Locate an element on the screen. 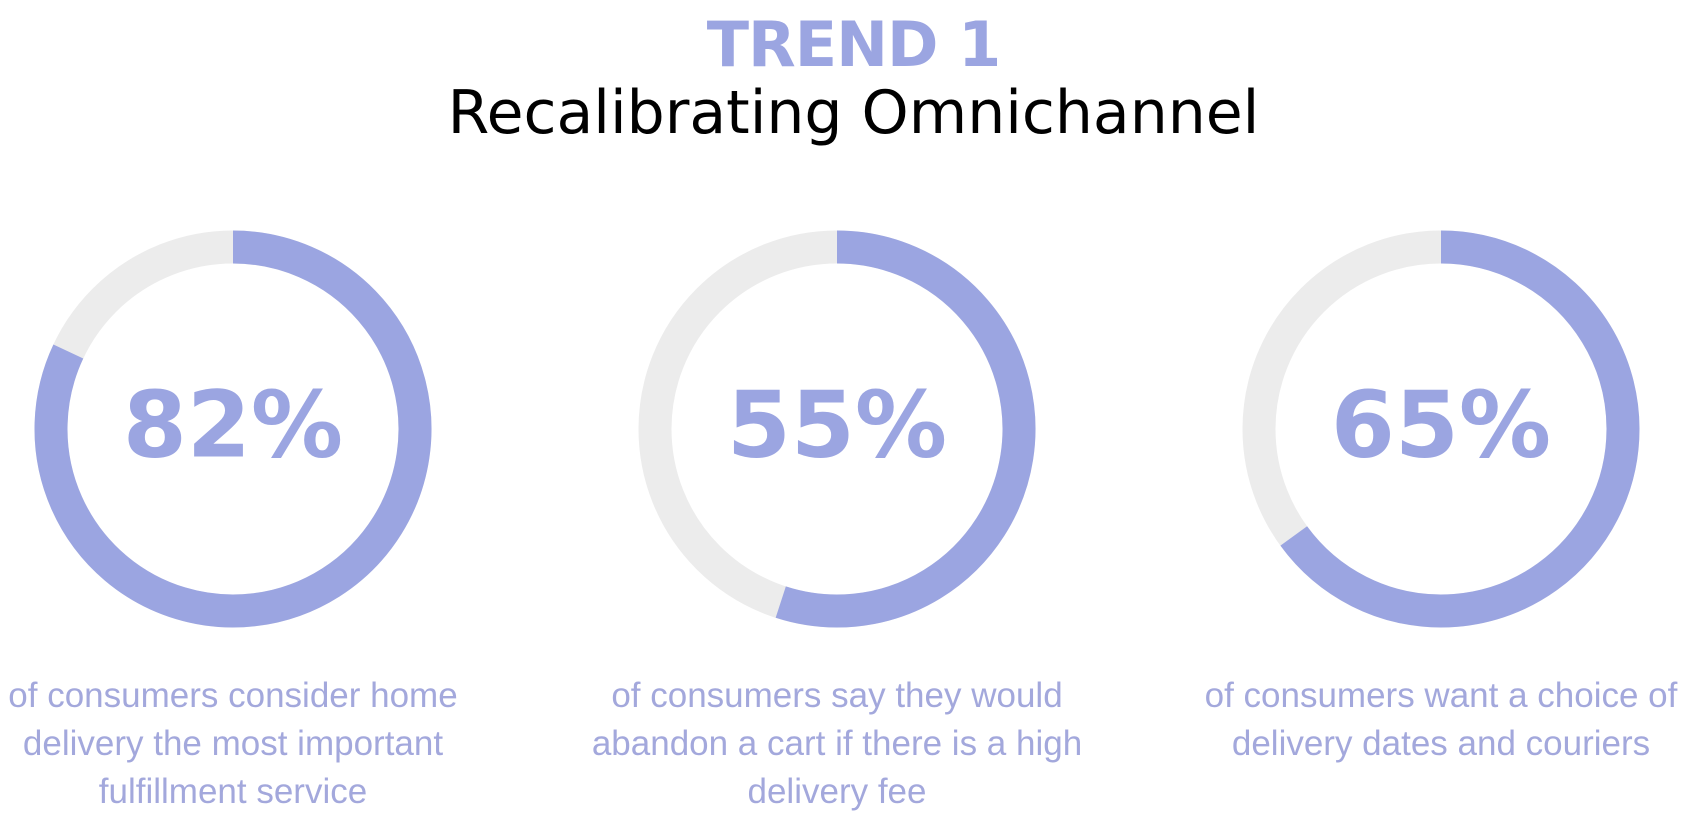 The image size is (1707, 820). kicker: TREND 1 is located at coordinates (853, 44).